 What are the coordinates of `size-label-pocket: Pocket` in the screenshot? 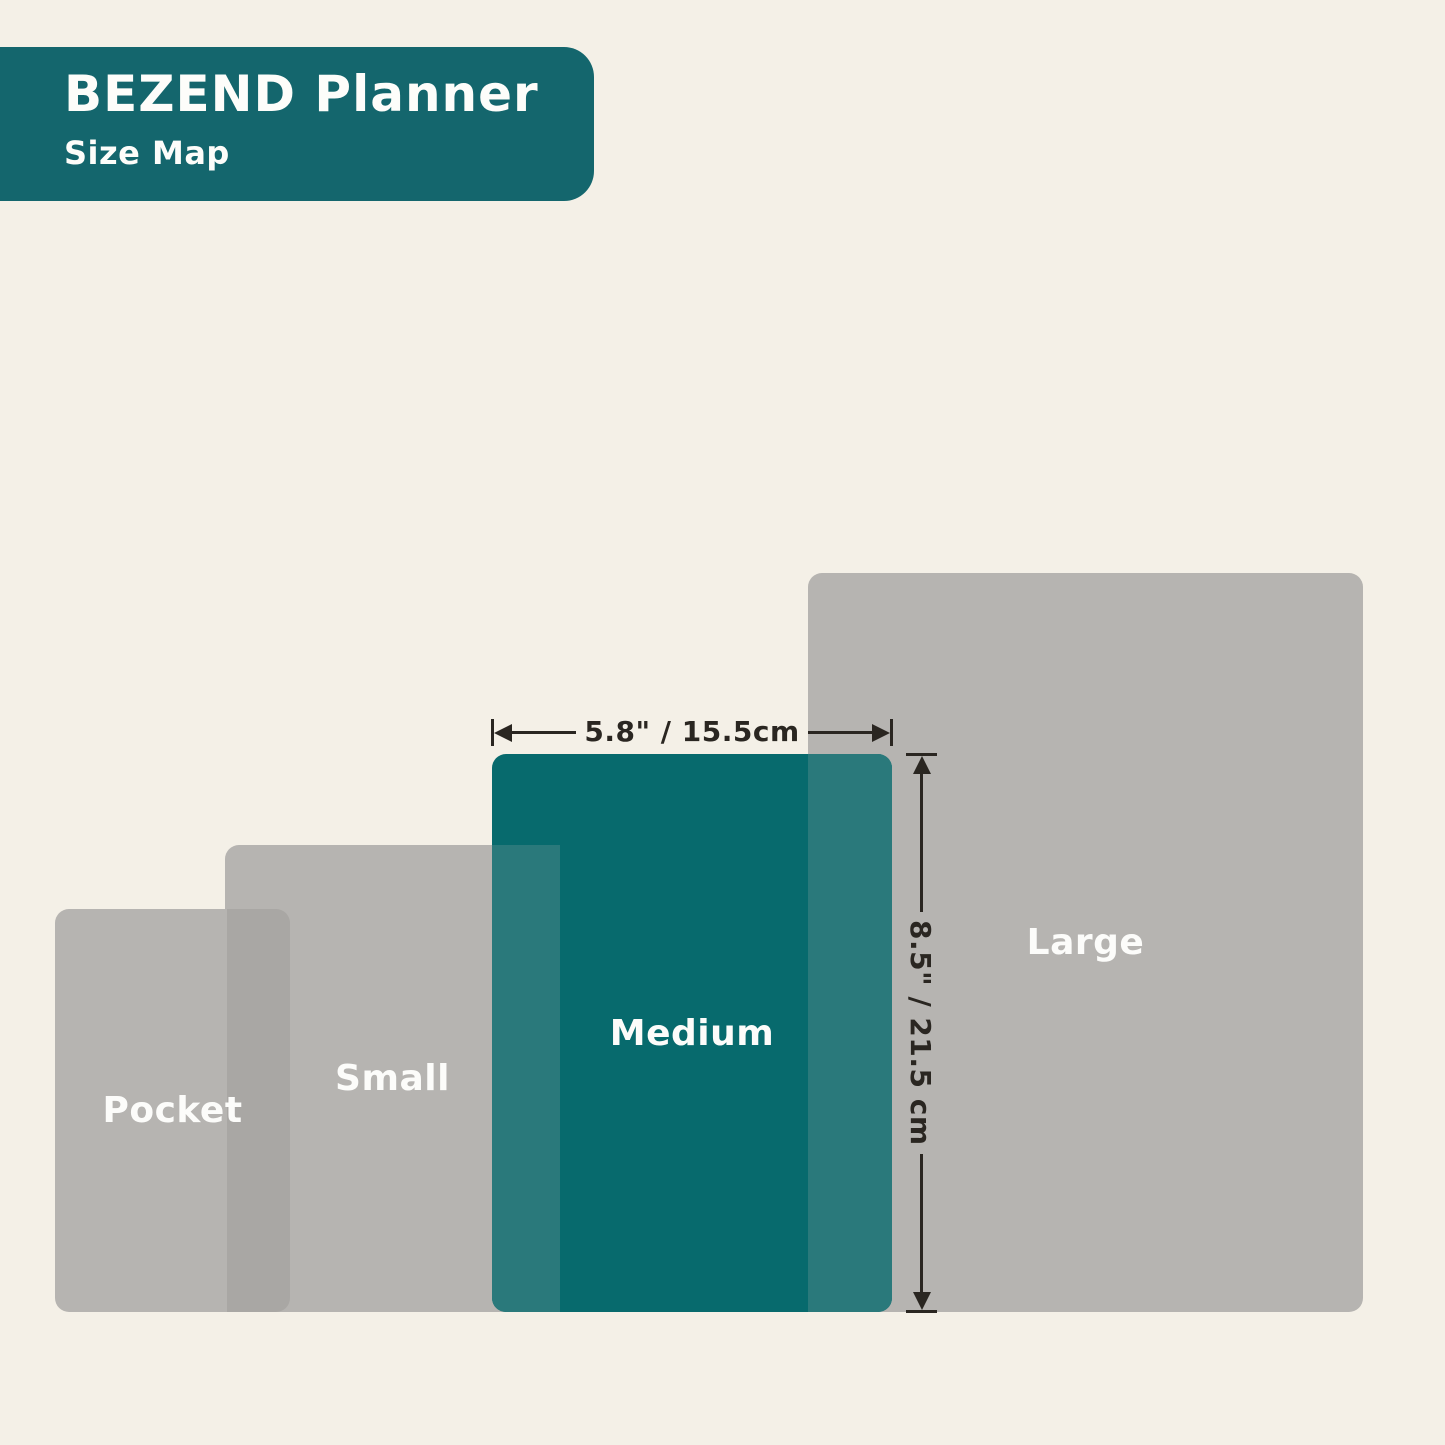 It's located at (172, 1110).